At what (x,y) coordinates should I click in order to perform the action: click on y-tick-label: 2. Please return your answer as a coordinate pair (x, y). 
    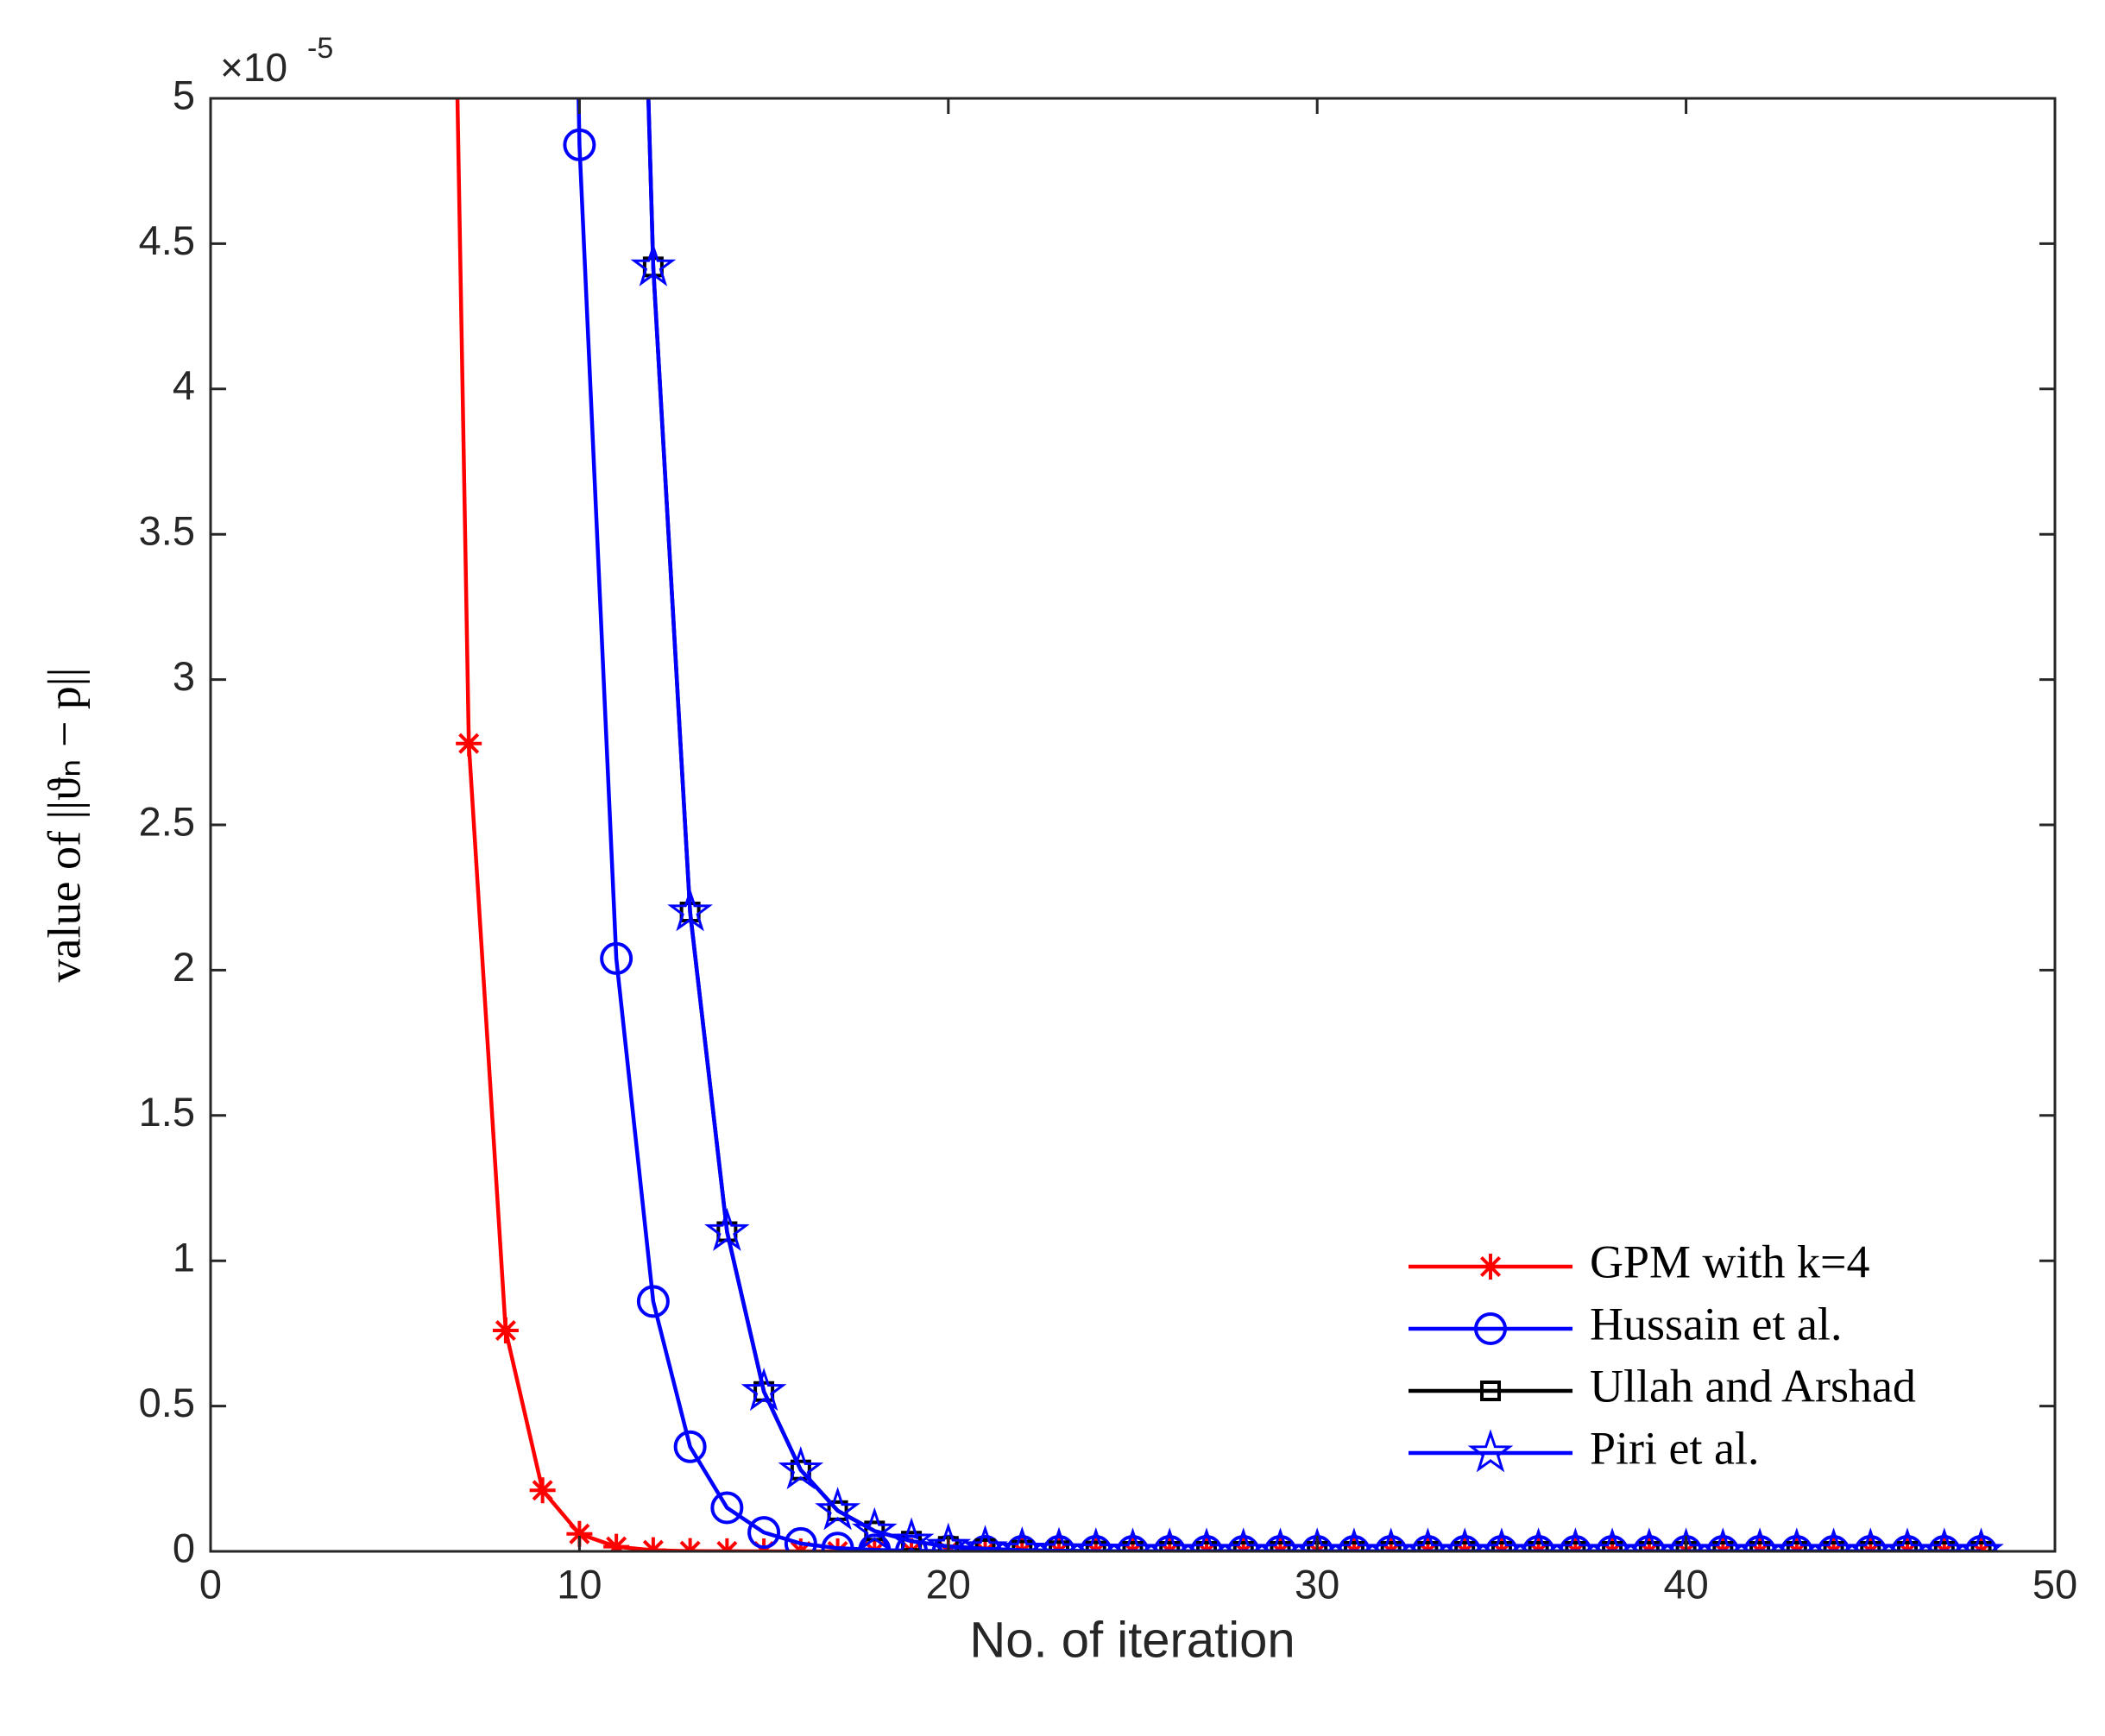
    Looking at the image, I should click on (184, 967).